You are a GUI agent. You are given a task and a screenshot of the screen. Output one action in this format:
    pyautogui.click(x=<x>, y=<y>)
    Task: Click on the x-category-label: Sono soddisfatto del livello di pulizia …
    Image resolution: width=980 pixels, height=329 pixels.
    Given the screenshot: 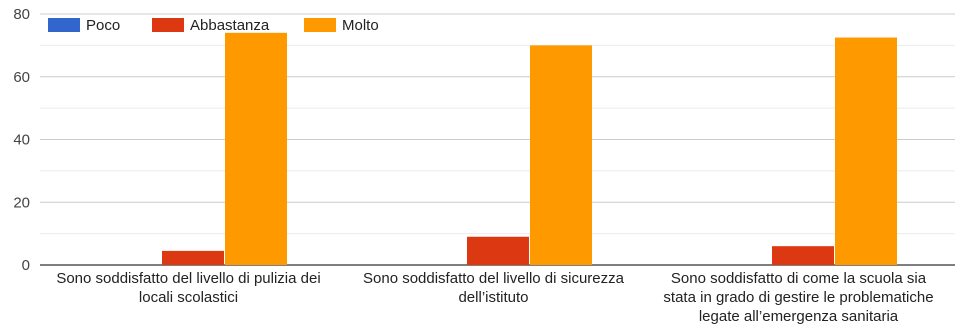 What is the action you would take?
    pyautogui.click(x=188, y=288)
    